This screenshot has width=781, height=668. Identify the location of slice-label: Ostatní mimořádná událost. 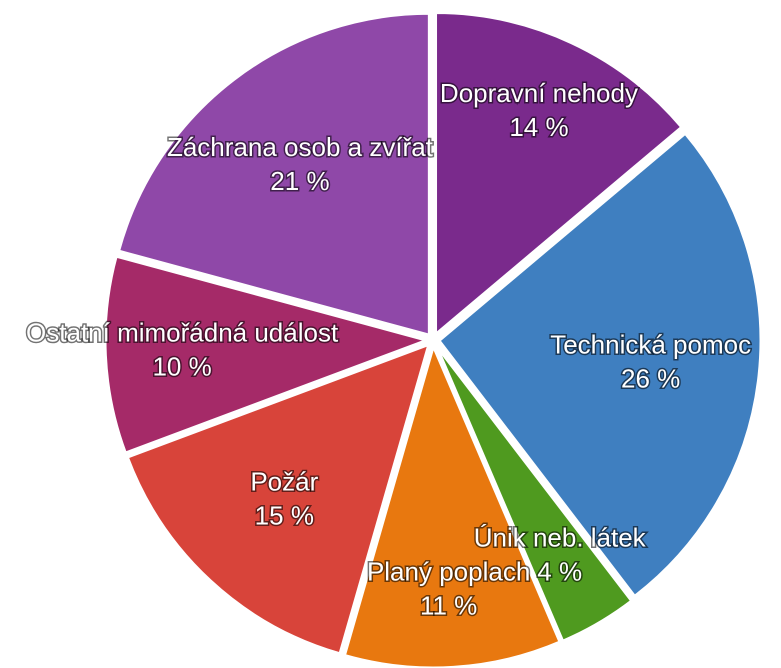
(182, 333).